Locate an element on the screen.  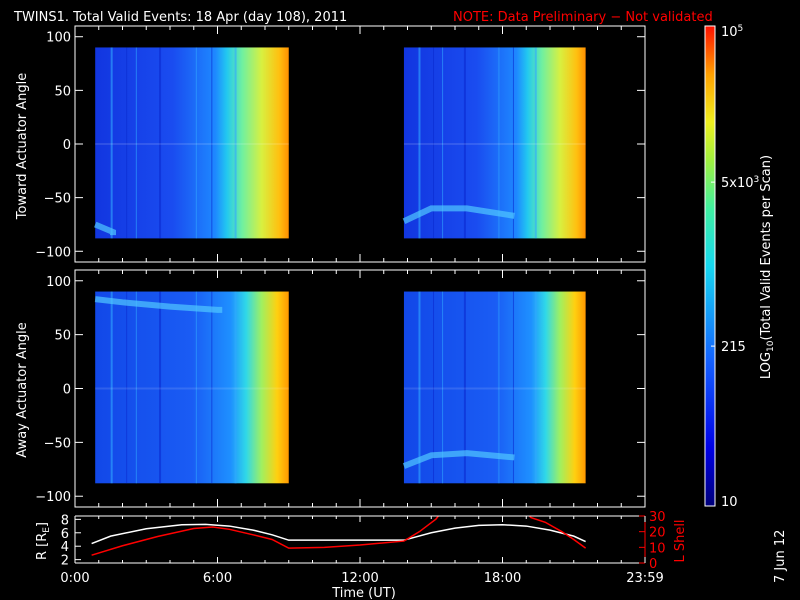
lshell-ytick-label: 20 is located at coordinates (657, 533).